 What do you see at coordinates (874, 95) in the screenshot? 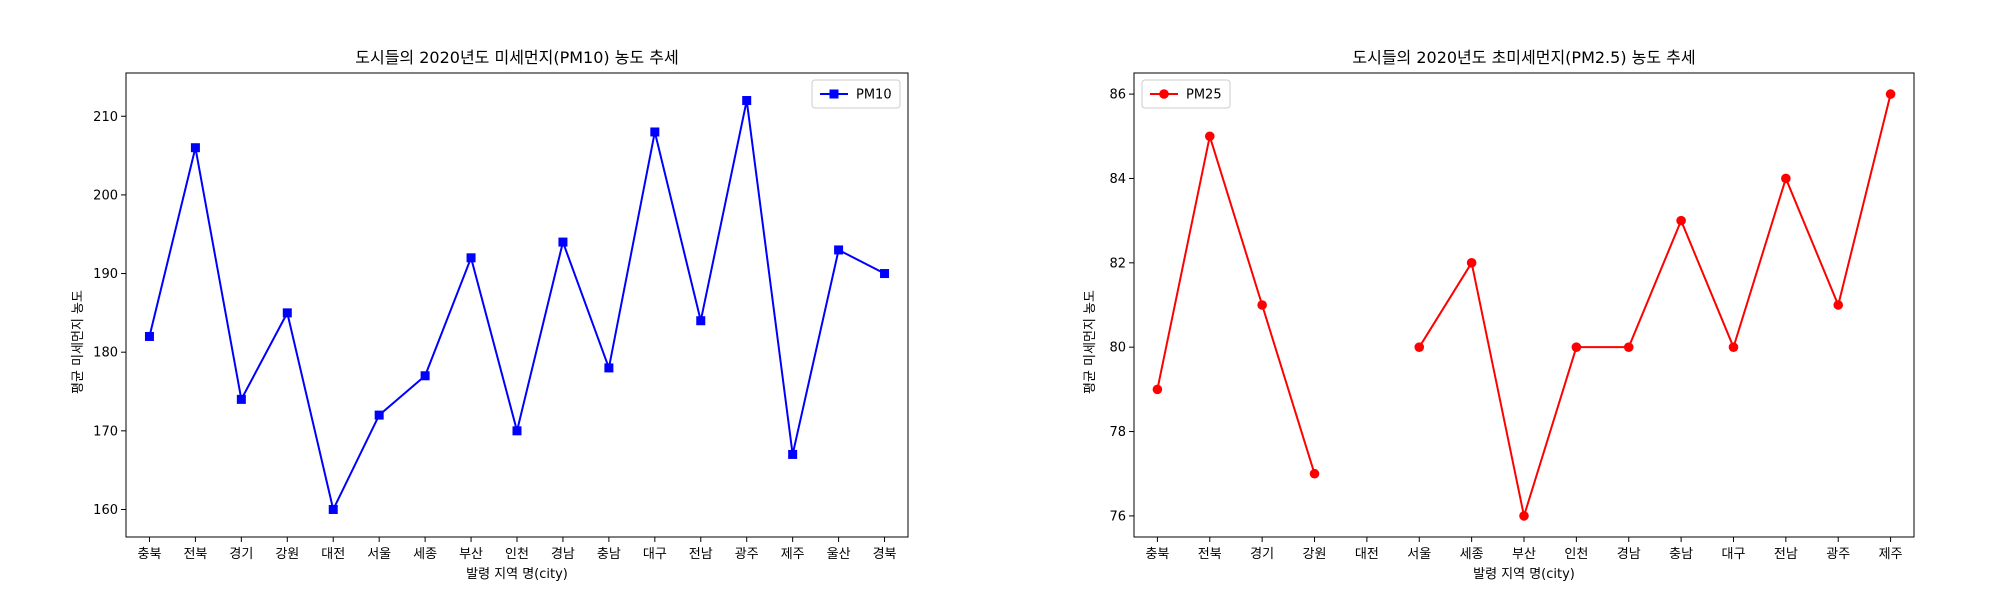
I see `pm10-legend-label: PM10` at bounding box center [874, 95].